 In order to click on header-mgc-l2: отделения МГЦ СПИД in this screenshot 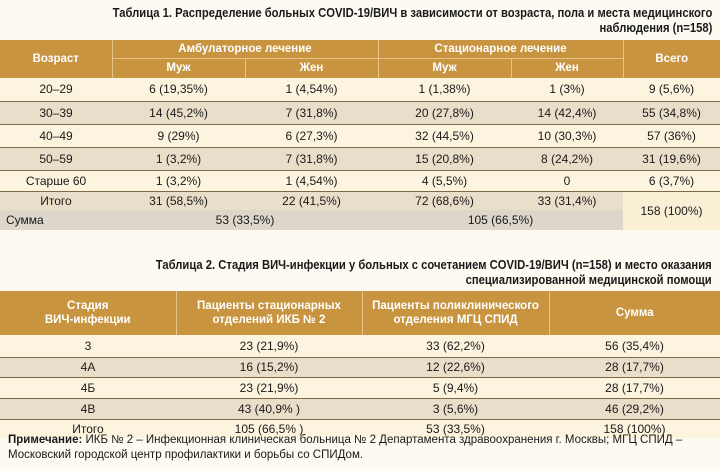, I will do `click(455, 320)`.